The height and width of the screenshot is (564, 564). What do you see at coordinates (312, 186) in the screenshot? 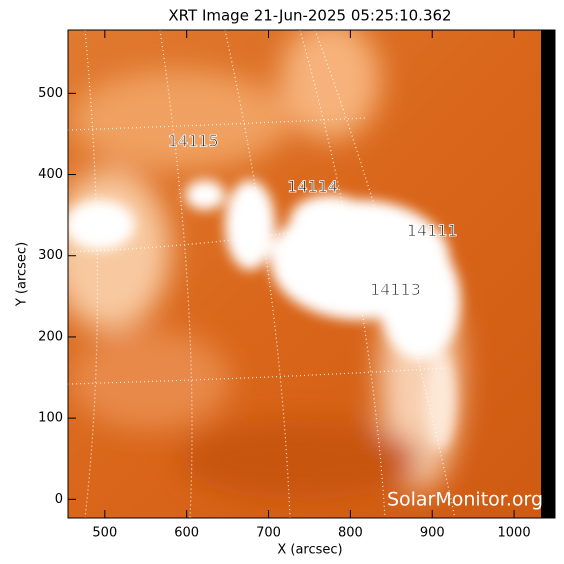
I see `region-label: 14114` at bounding box center [312, 186].